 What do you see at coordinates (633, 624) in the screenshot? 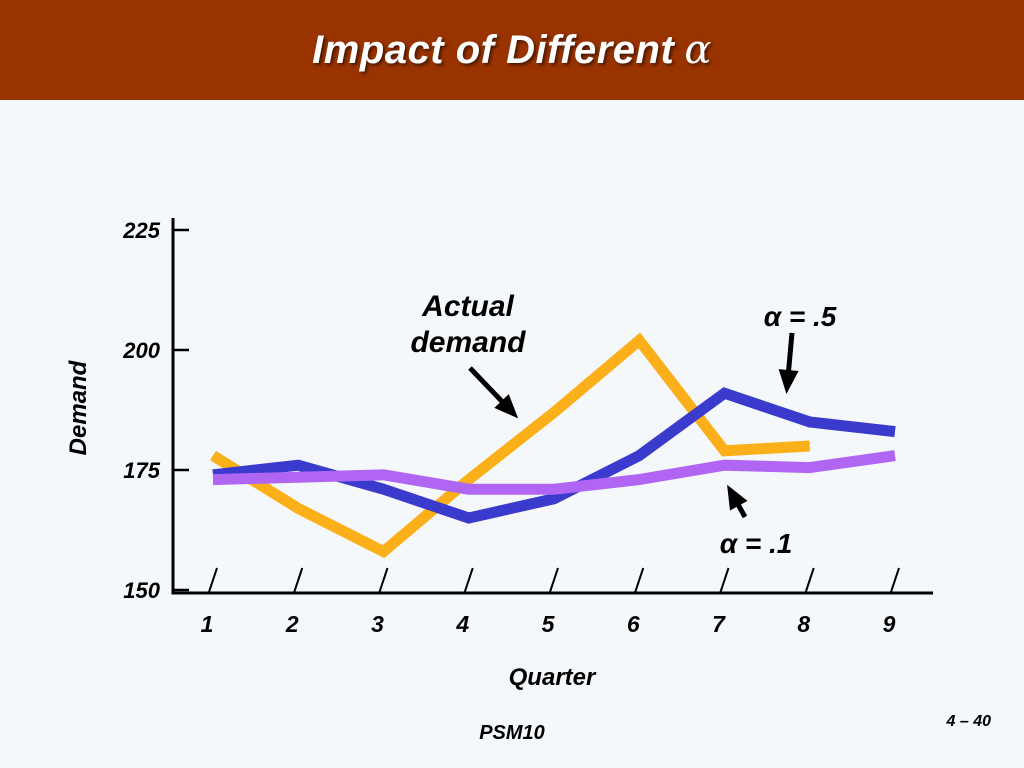
I see `x-tick-label: 6` at bounding box center [633, 624].